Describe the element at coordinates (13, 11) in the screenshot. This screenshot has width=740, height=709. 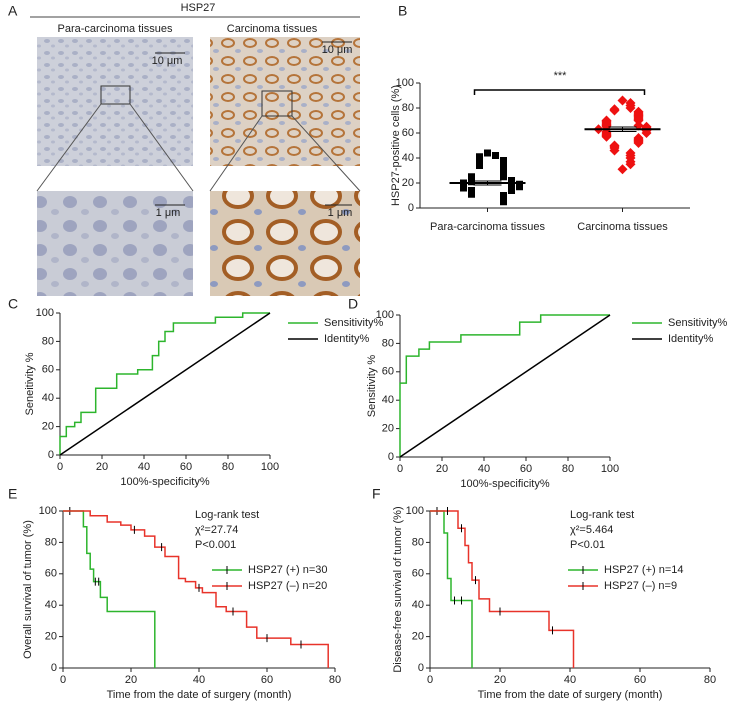
I see `panel-letter: A` at that location.